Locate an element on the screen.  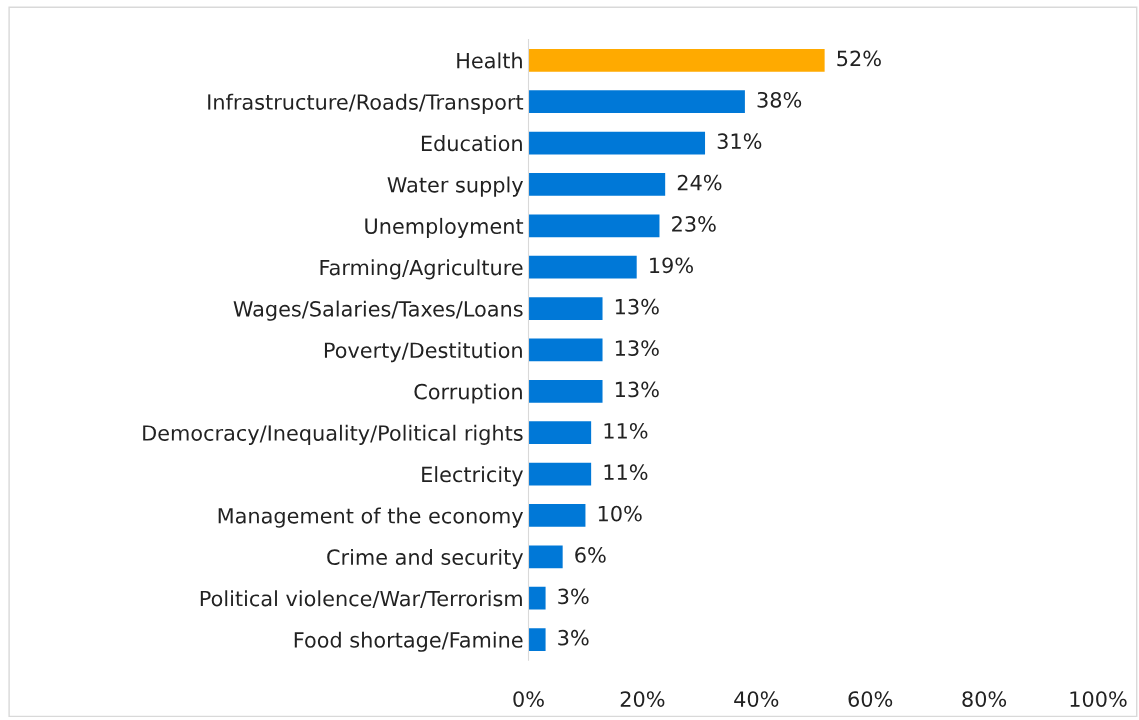
y-tick-label: Management of the economy is located at coordinates (371, 517).